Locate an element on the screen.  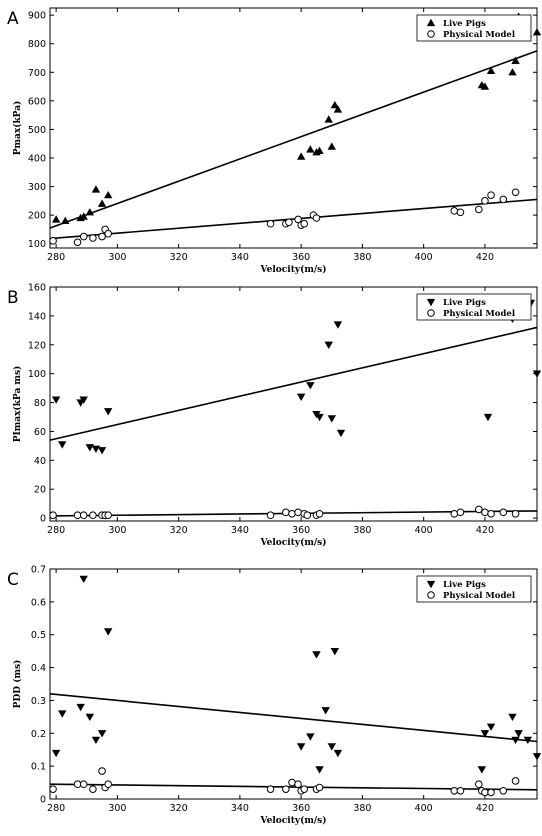
y-tick-label: 160 is located at coordinates (37, 288).